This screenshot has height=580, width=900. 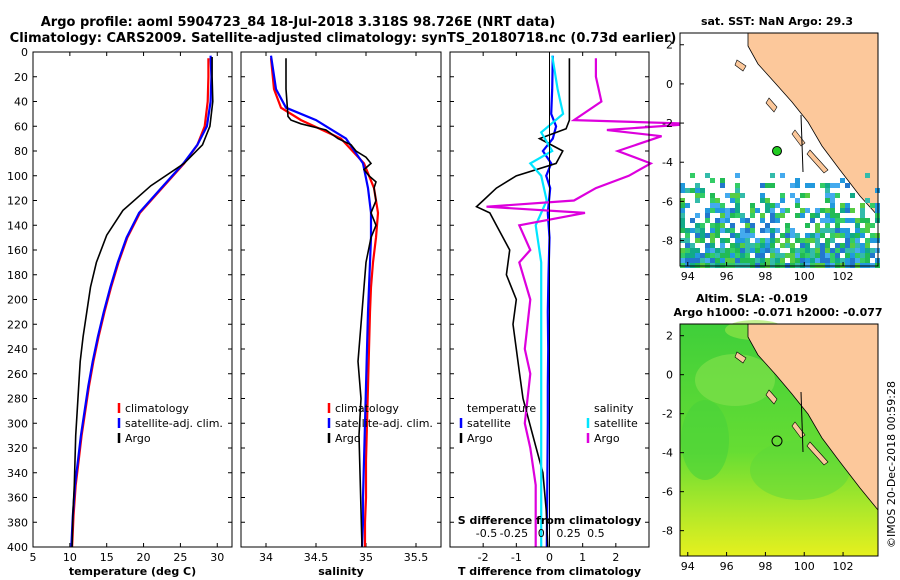 What do you see at coordinates (667, 453) in the screenshot?
I see `map-y-tick-label: -4` at bounding box center [667, 453].